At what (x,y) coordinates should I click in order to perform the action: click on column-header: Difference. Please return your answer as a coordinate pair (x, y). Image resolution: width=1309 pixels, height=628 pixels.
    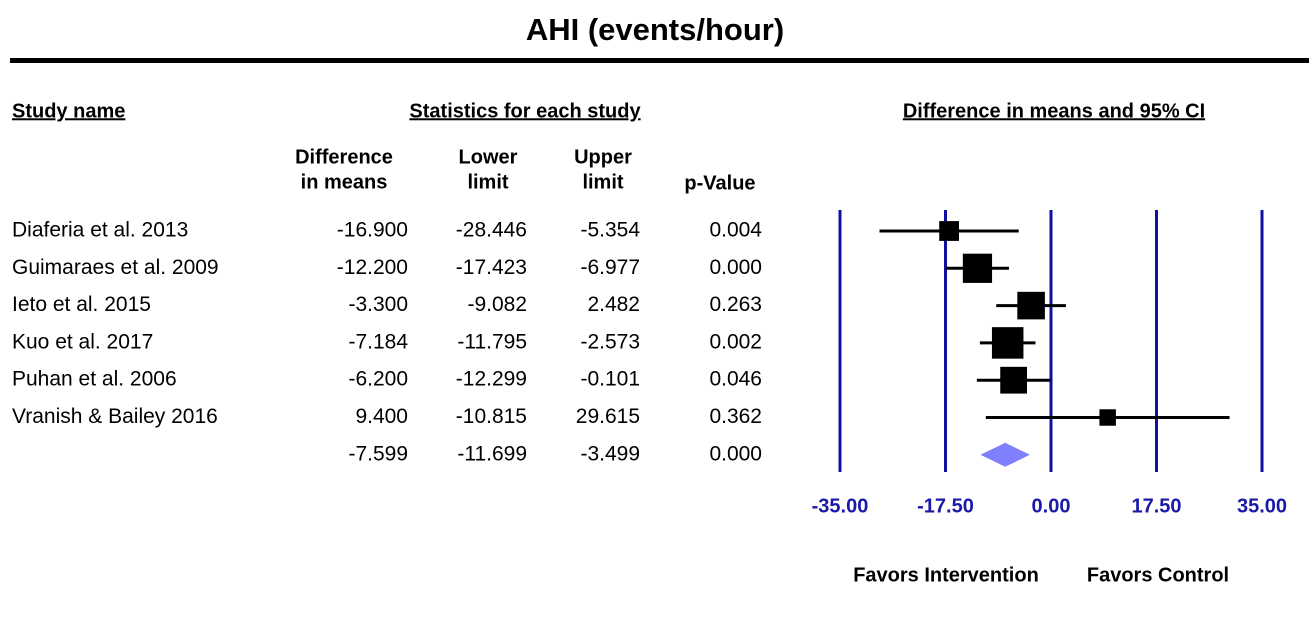
    Looking at the image, I should click on (344, 157).